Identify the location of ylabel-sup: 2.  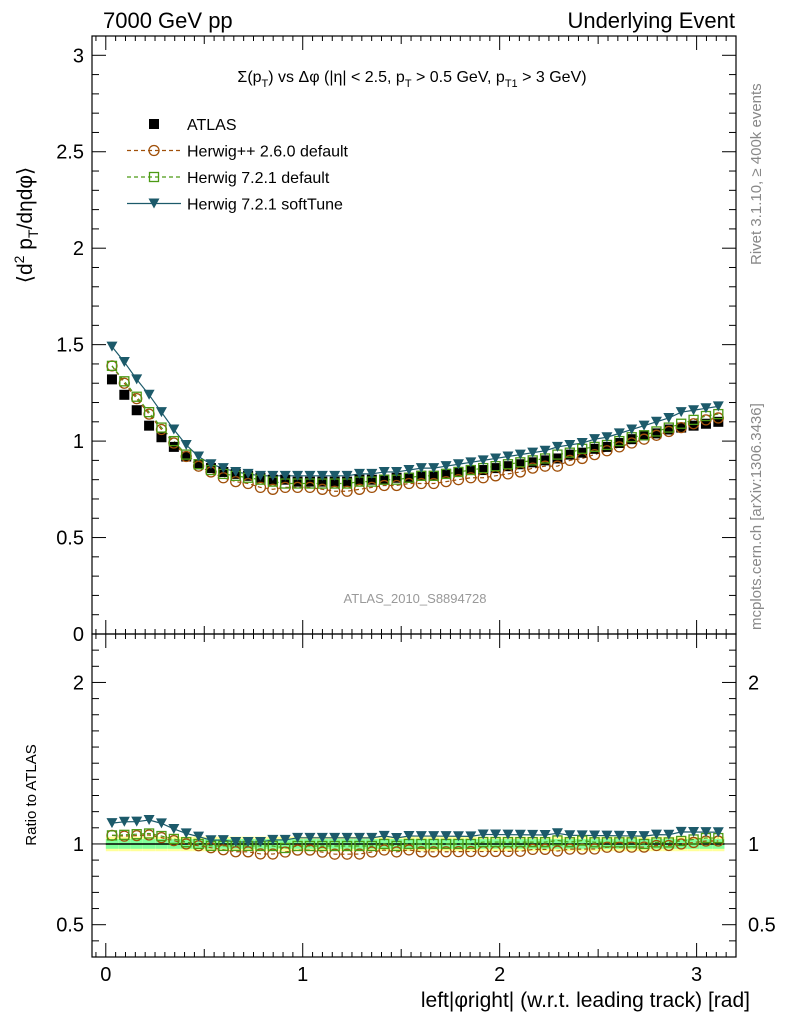
(19, 259).